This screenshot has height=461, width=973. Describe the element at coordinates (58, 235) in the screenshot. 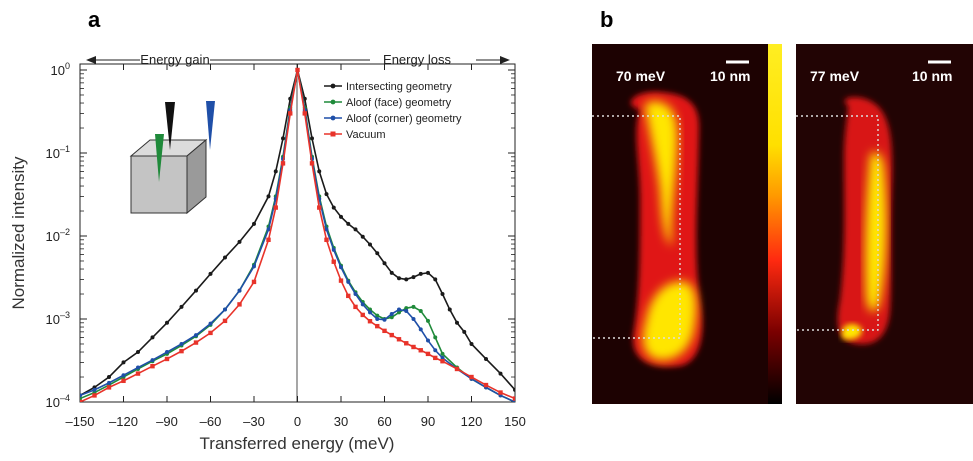

I see `y-tick-labels: 10⁻⁴ 10⁻³ 10⁻² 10⁻¹ 10⁰` at that location.